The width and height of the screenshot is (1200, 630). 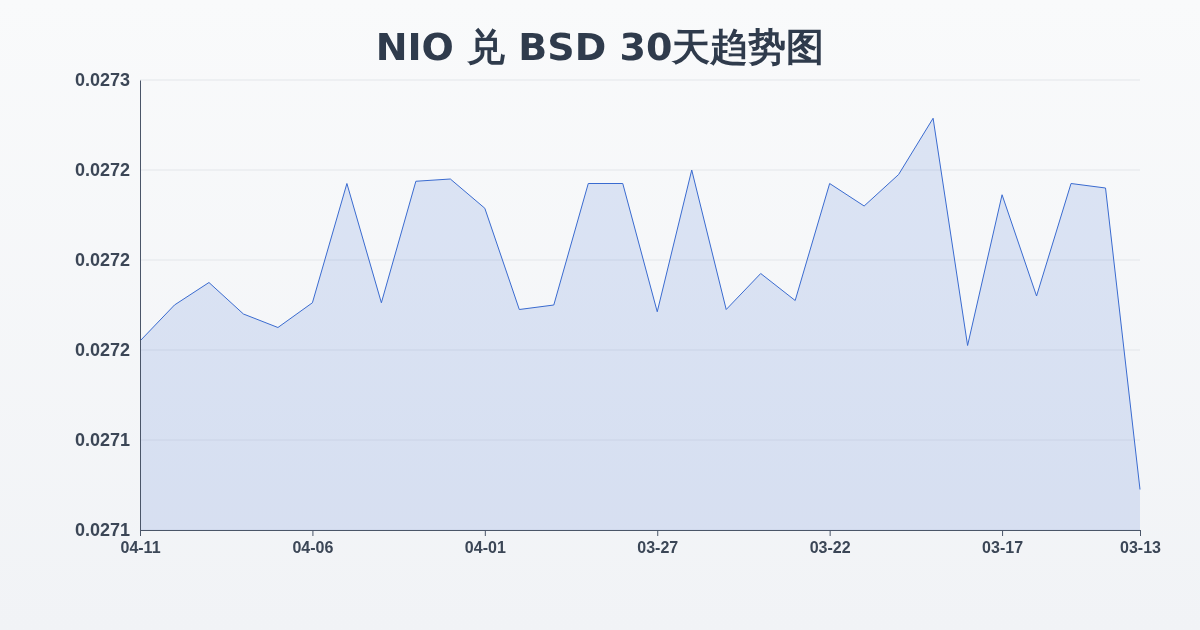 I want to click on x-tick-label: 04-11, so click(x=140, y=548).